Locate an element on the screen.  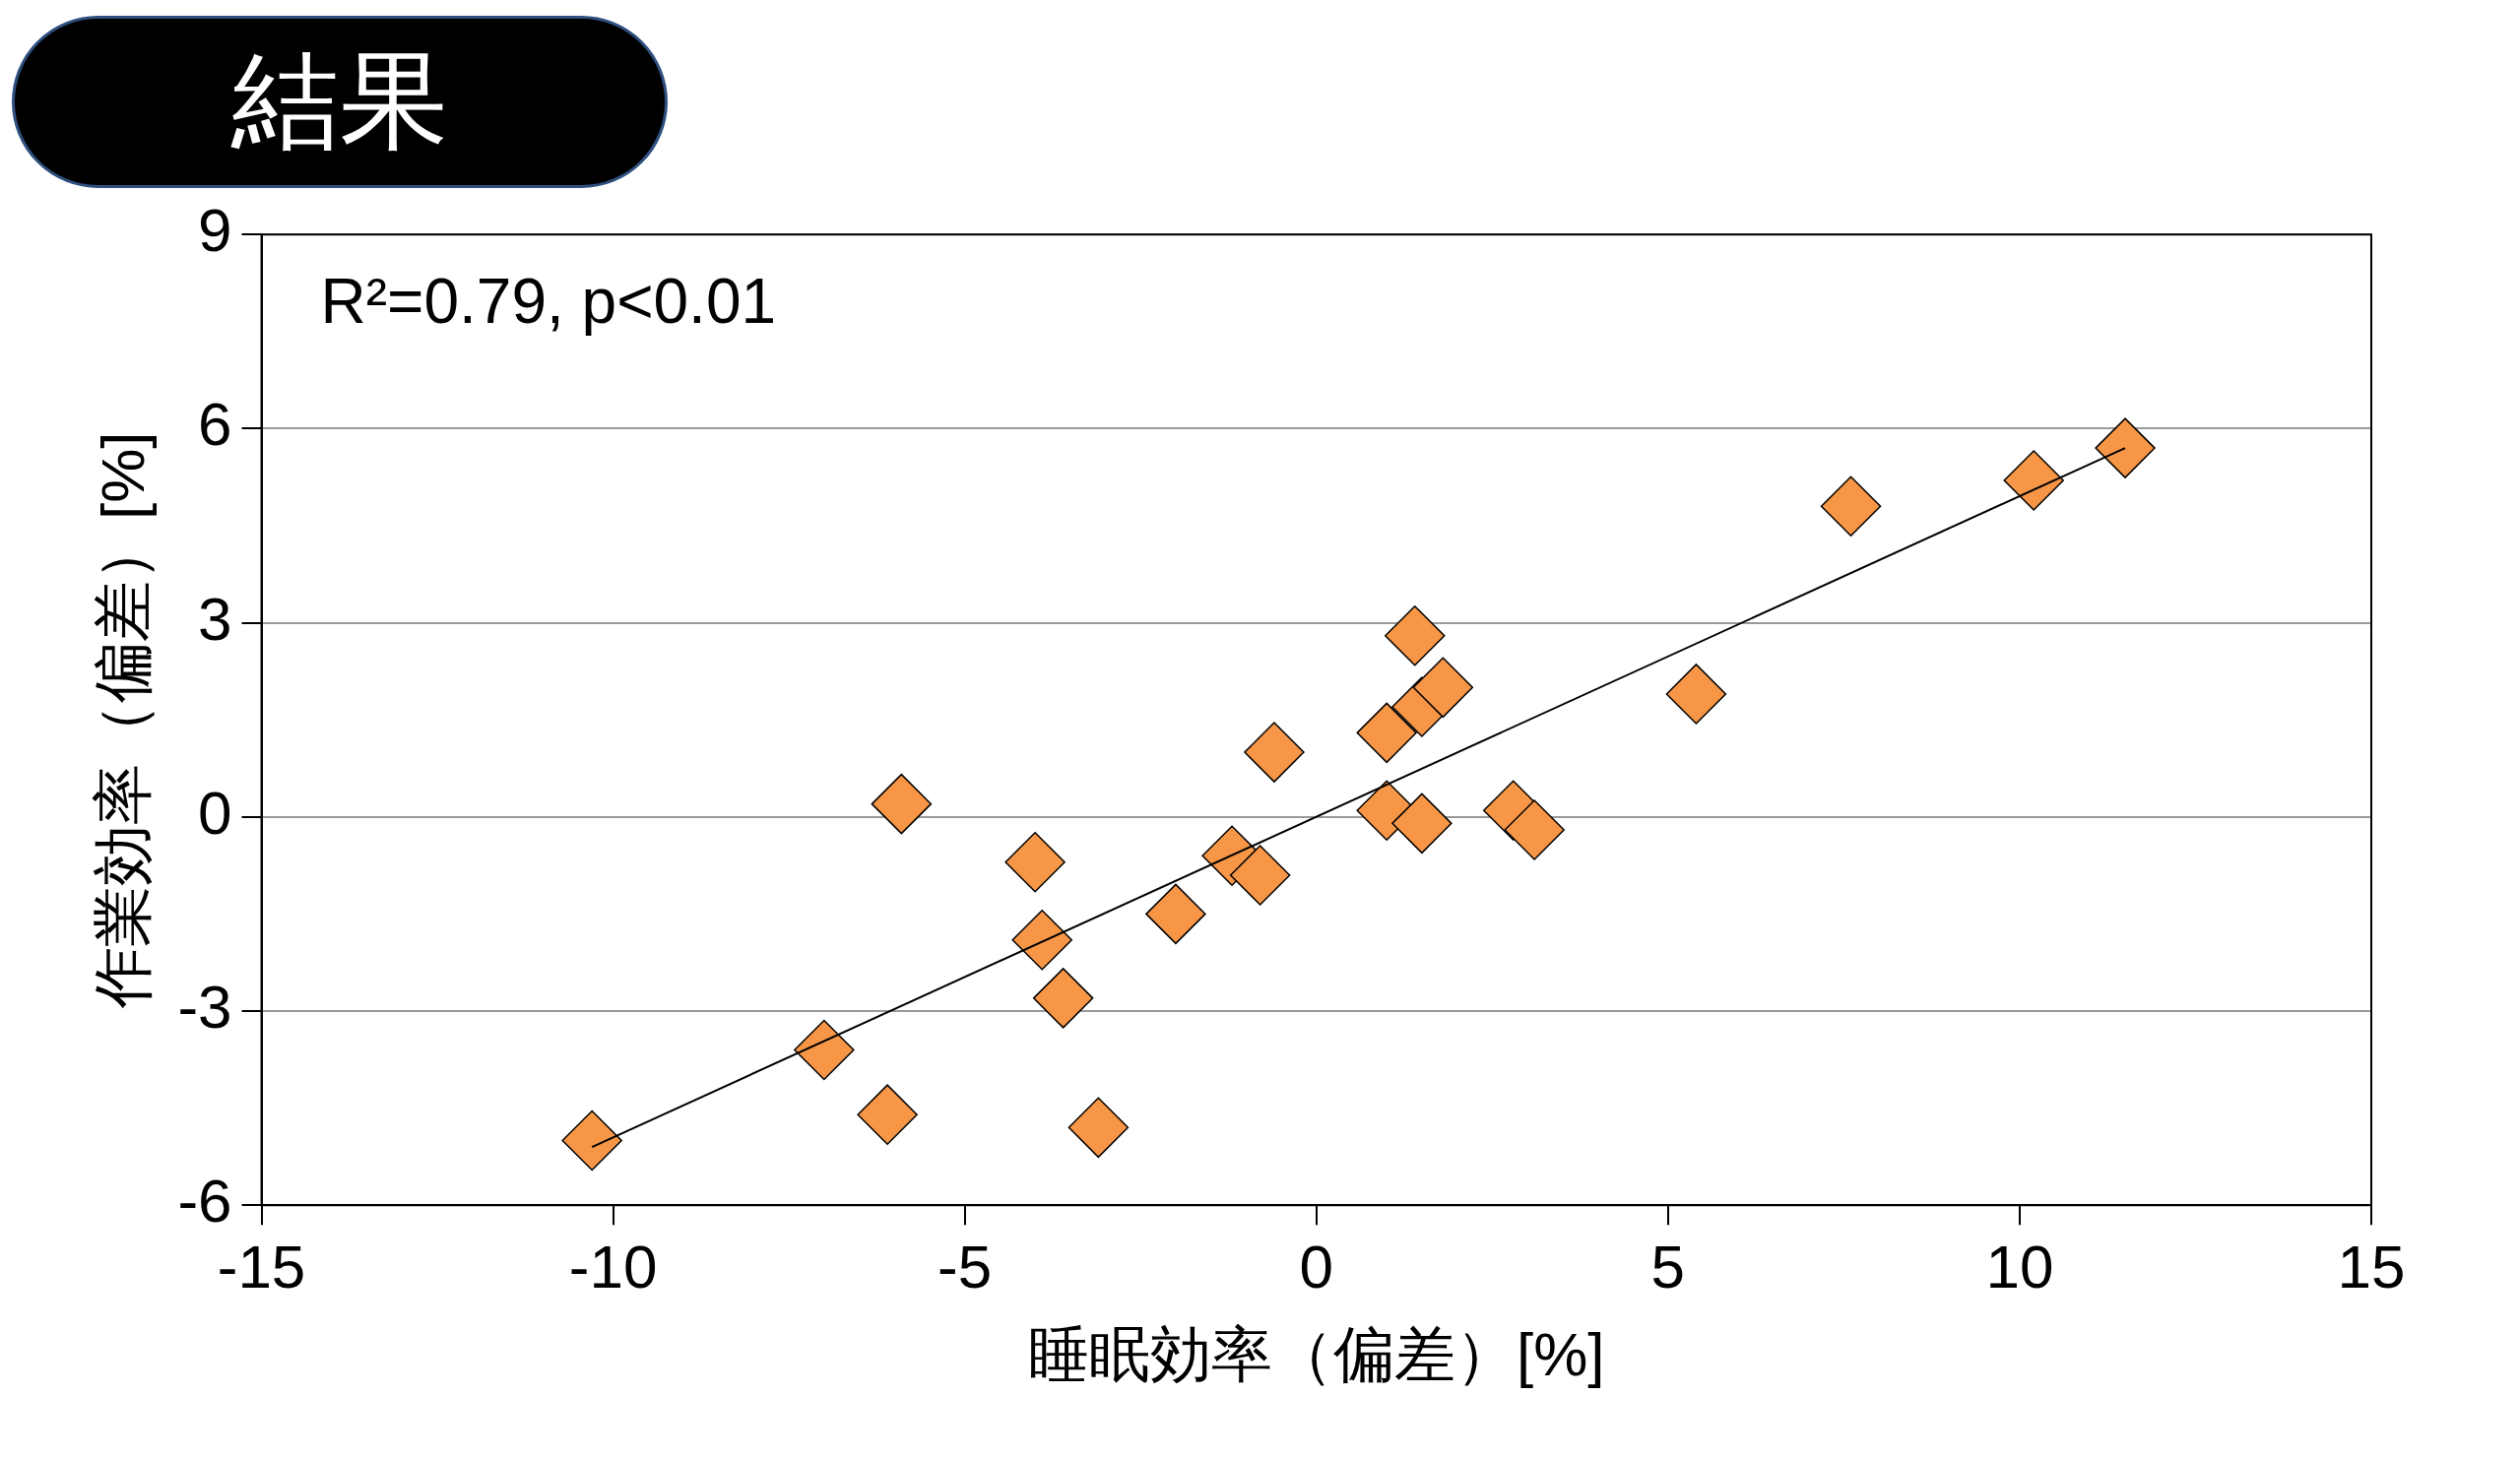
annotation: R²=0.79, p<0.01 is located at coordinates (548, 301).